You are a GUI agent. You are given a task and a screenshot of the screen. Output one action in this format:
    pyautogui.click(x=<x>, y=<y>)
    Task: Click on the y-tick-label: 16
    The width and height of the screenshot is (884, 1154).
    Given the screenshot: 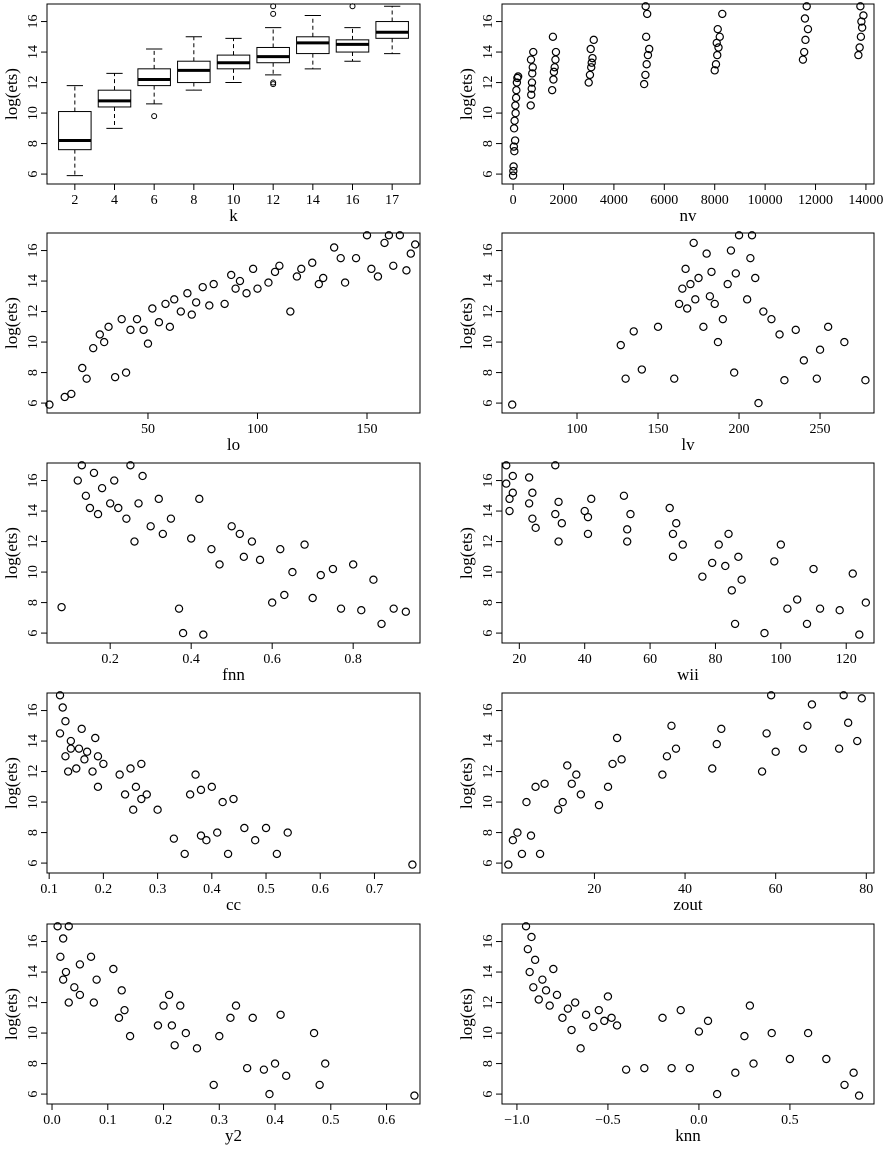 What is the action you would take?
    pyautogui.click(x=488, y=942)
    